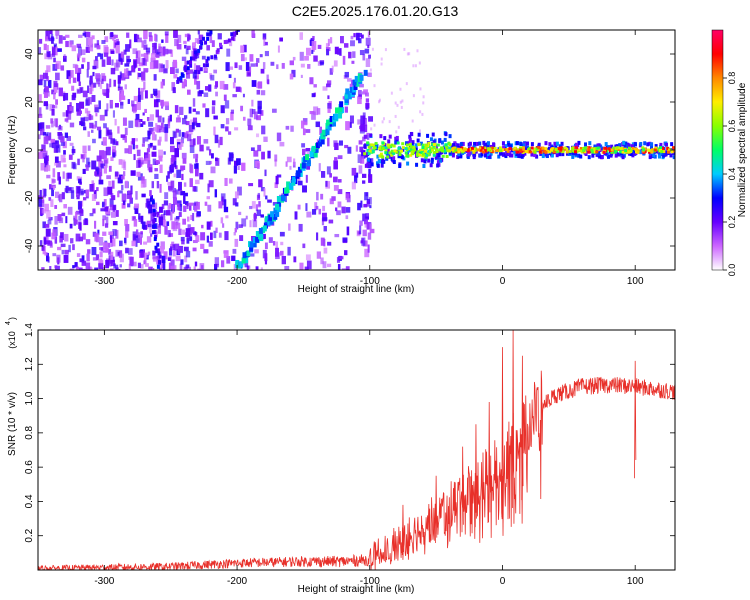 The width and height of the screenshot is (750, 600). I want to click on colorbar-ticks: 0.0 0.2 0.4 0.6 0.8, so click(730, 174).